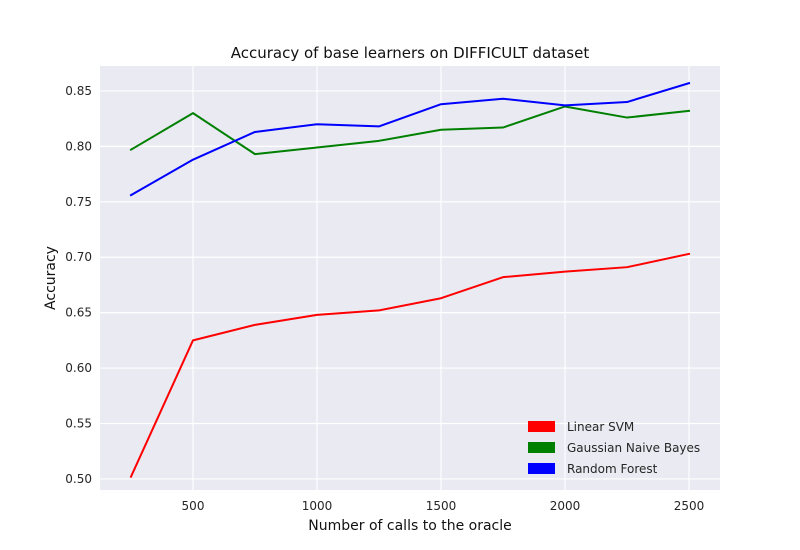 Image resolution: width=800 pixels, height=550 pixels. I want to click on legend-label: Linear SVM, so click(600, 427).